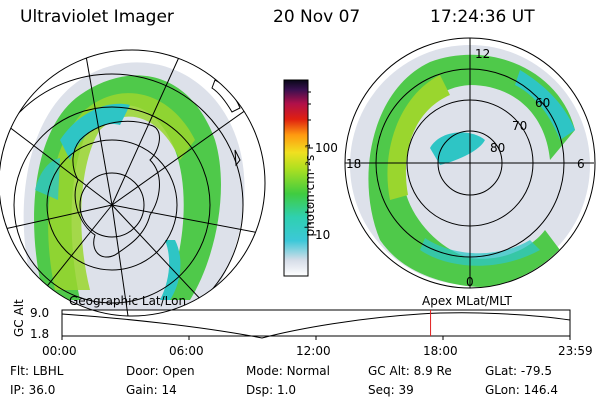 This screenshot has height=400, width=600. Describe the element at coordinates (310, 163) in the screenshot. I see `colorbar-ticks` at that location.